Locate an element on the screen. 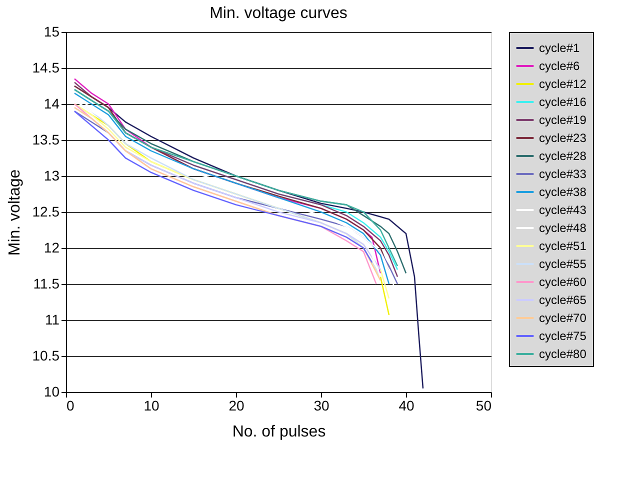 Image resolution: width=626 pixels, height=481 pixels. legend-label: cycle#19 is located at coordinates (563, 120).